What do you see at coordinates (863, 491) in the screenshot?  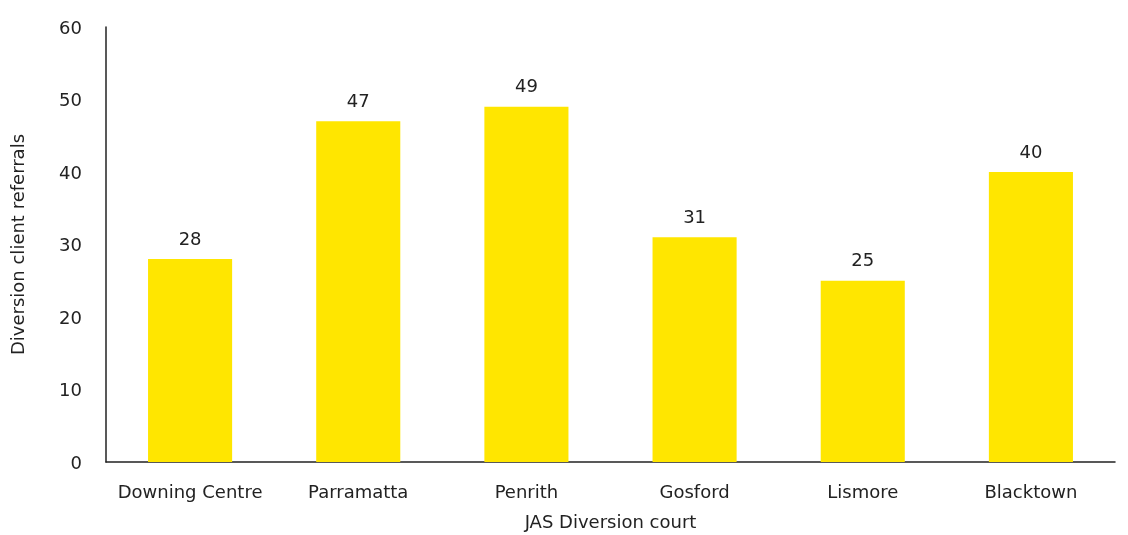 I see `x-tick-label: Lismore` at bounding box center [863, 491].